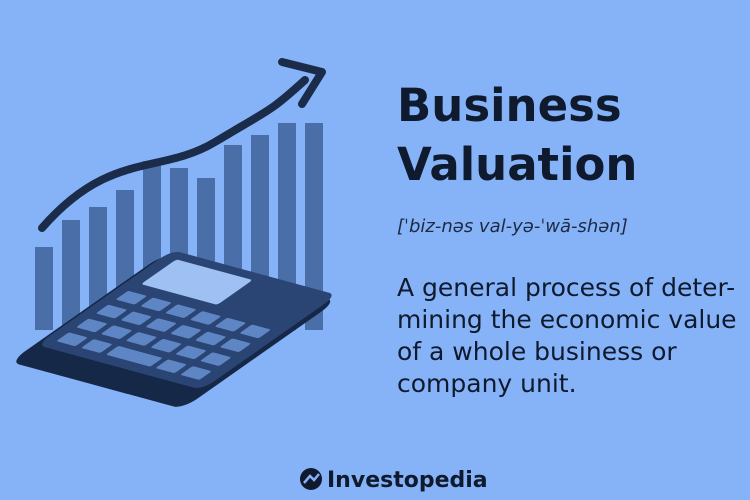 The image size is (750, 500). Describe the element at coordinates (537, 351) in the screenshot. I see `definition-line: of a whole business or` at that location.